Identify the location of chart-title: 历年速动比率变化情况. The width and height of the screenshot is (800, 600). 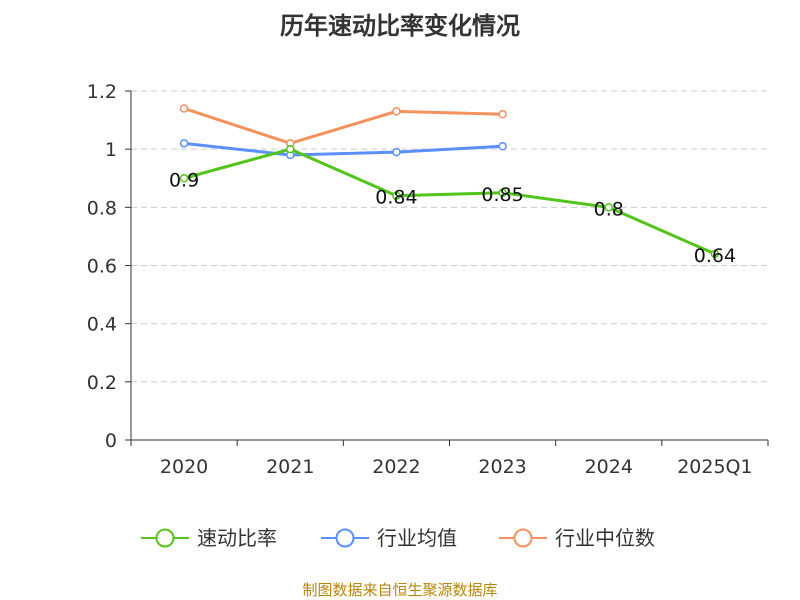
(400, 26).